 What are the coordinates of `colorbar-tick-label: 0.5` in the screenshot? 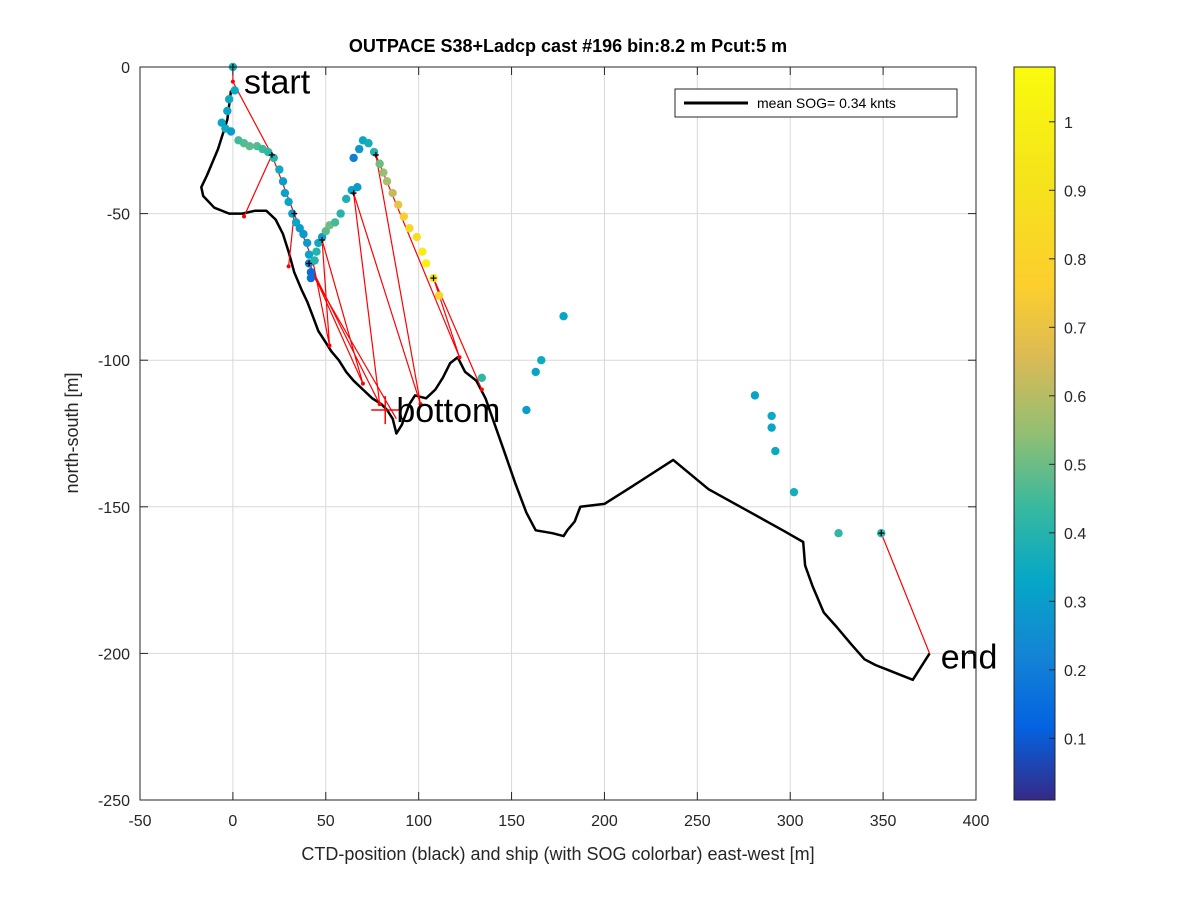 It's located at (1075, 465).